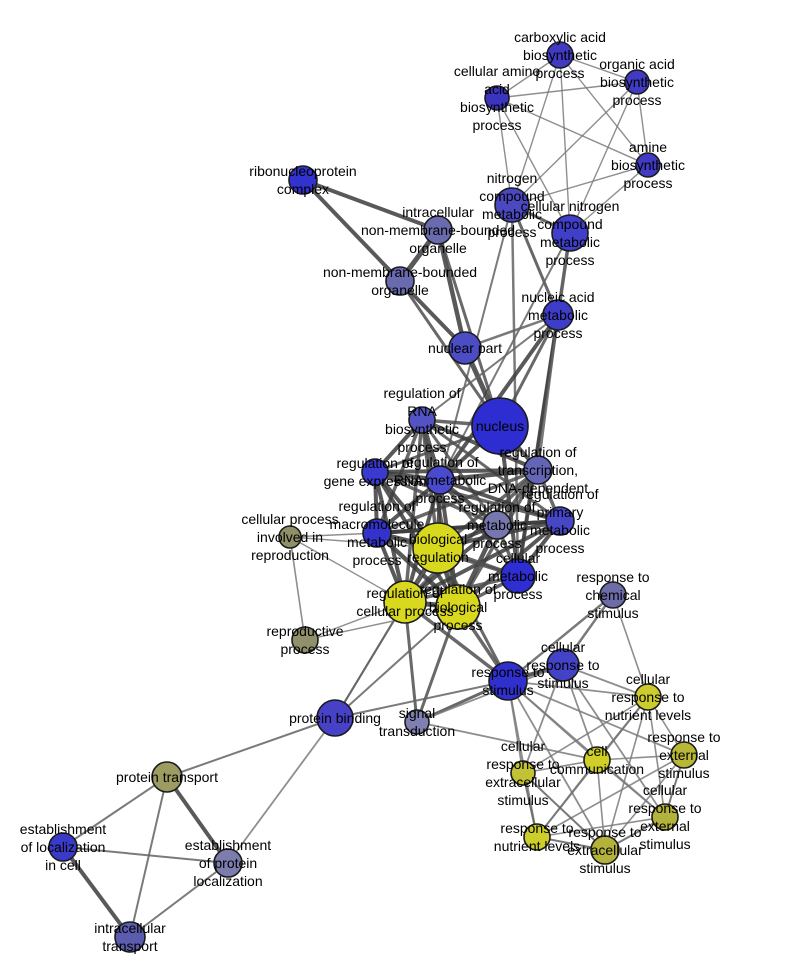 The height and width of the screenshot is (971, 786). I want to click on node-repro-proc, so click(305, 640).